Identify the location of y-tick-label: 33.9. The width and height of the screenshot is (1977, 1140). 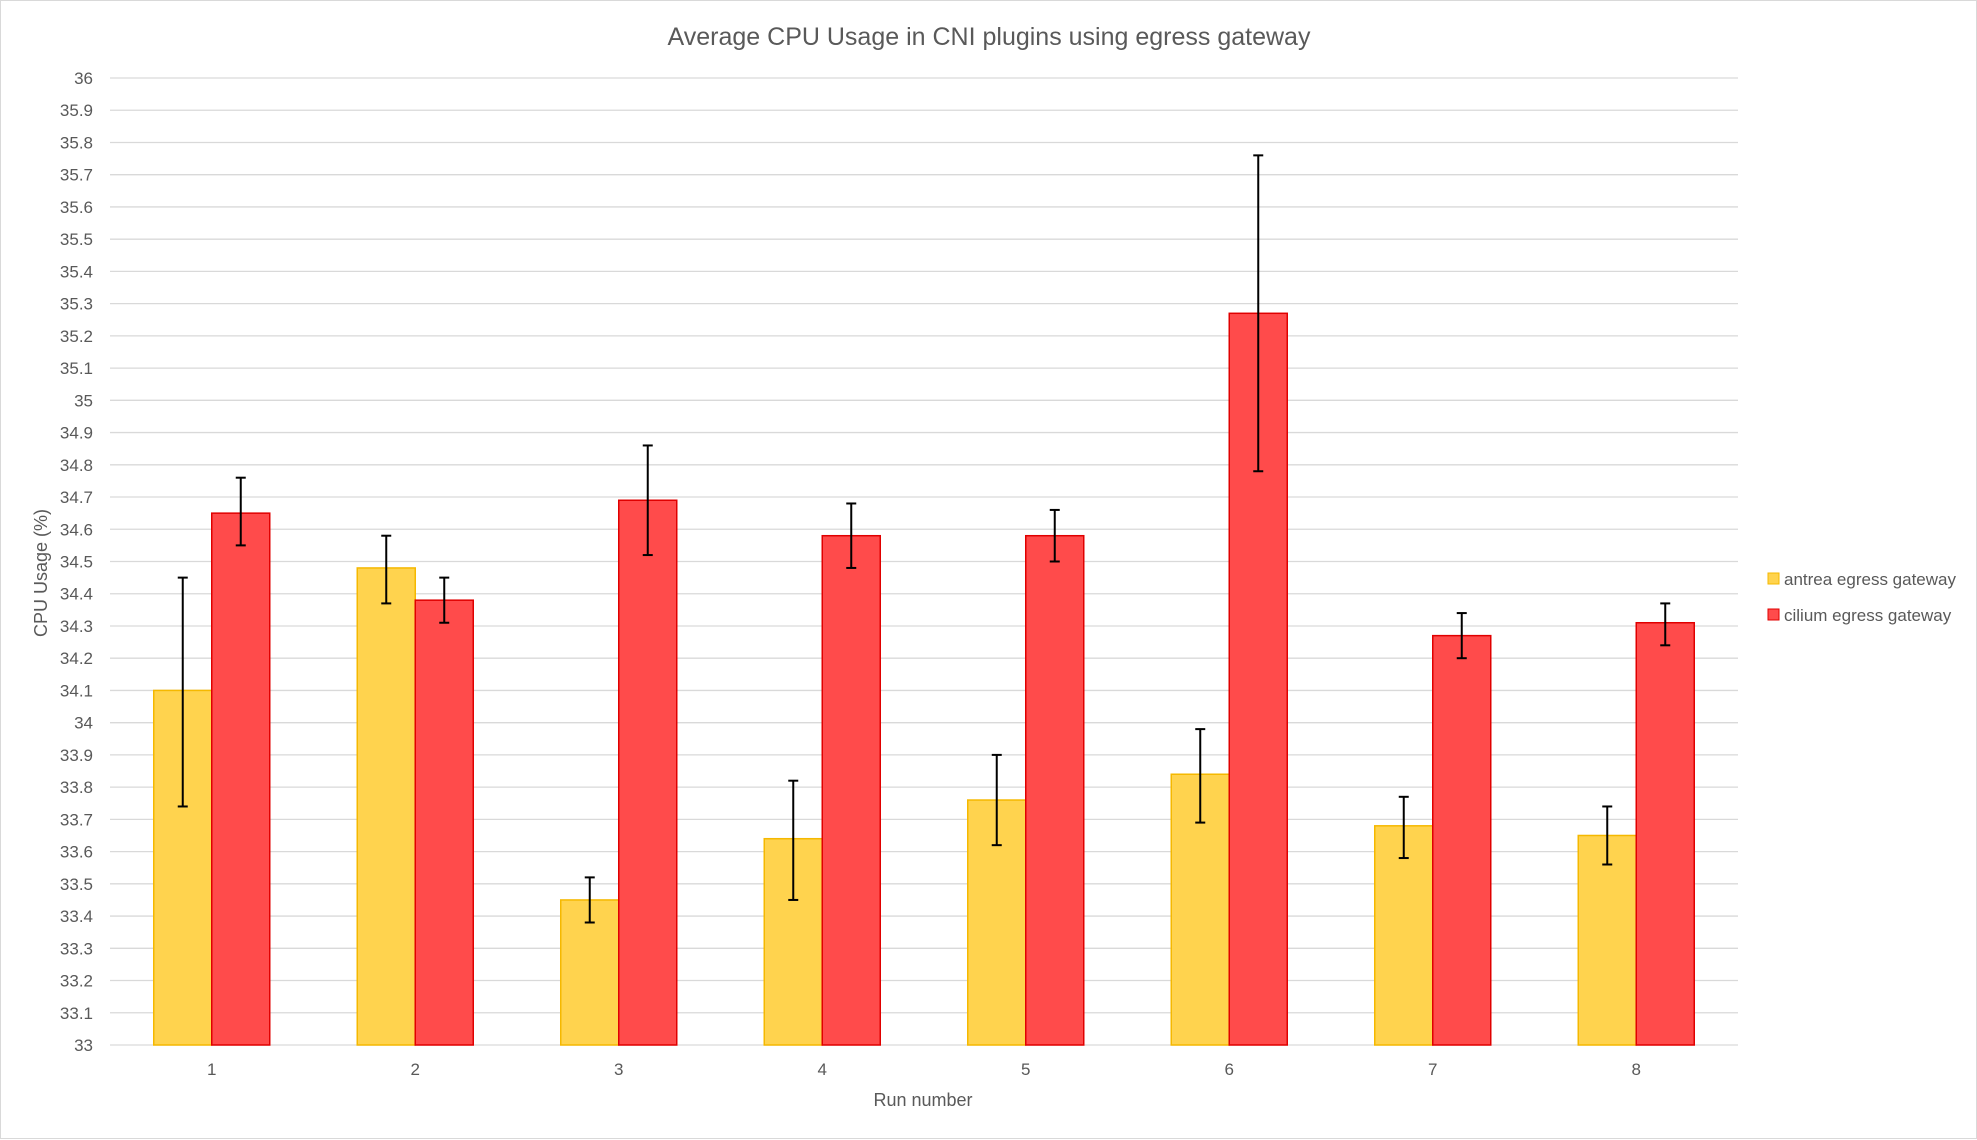
(76, 755).